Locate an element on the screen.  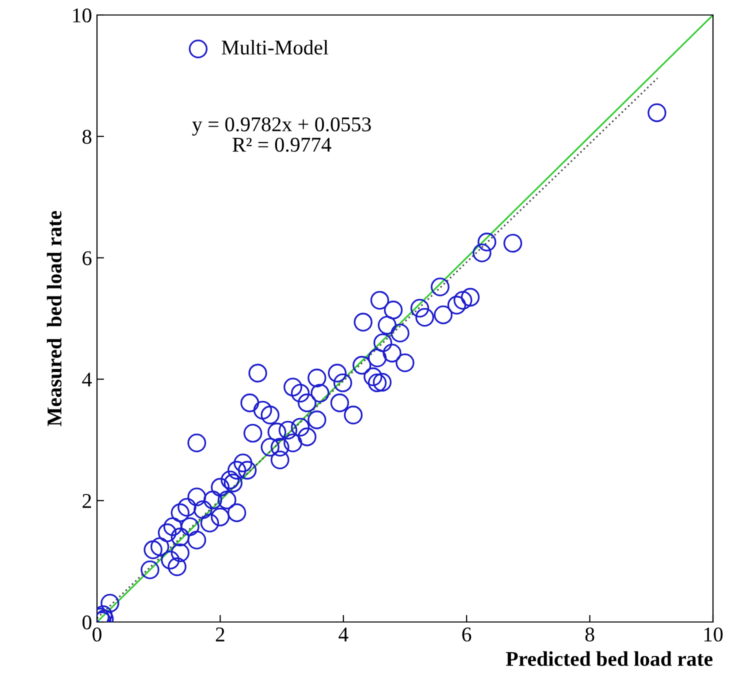
x-tick-label: 8 is located at coordinates (589, 634).